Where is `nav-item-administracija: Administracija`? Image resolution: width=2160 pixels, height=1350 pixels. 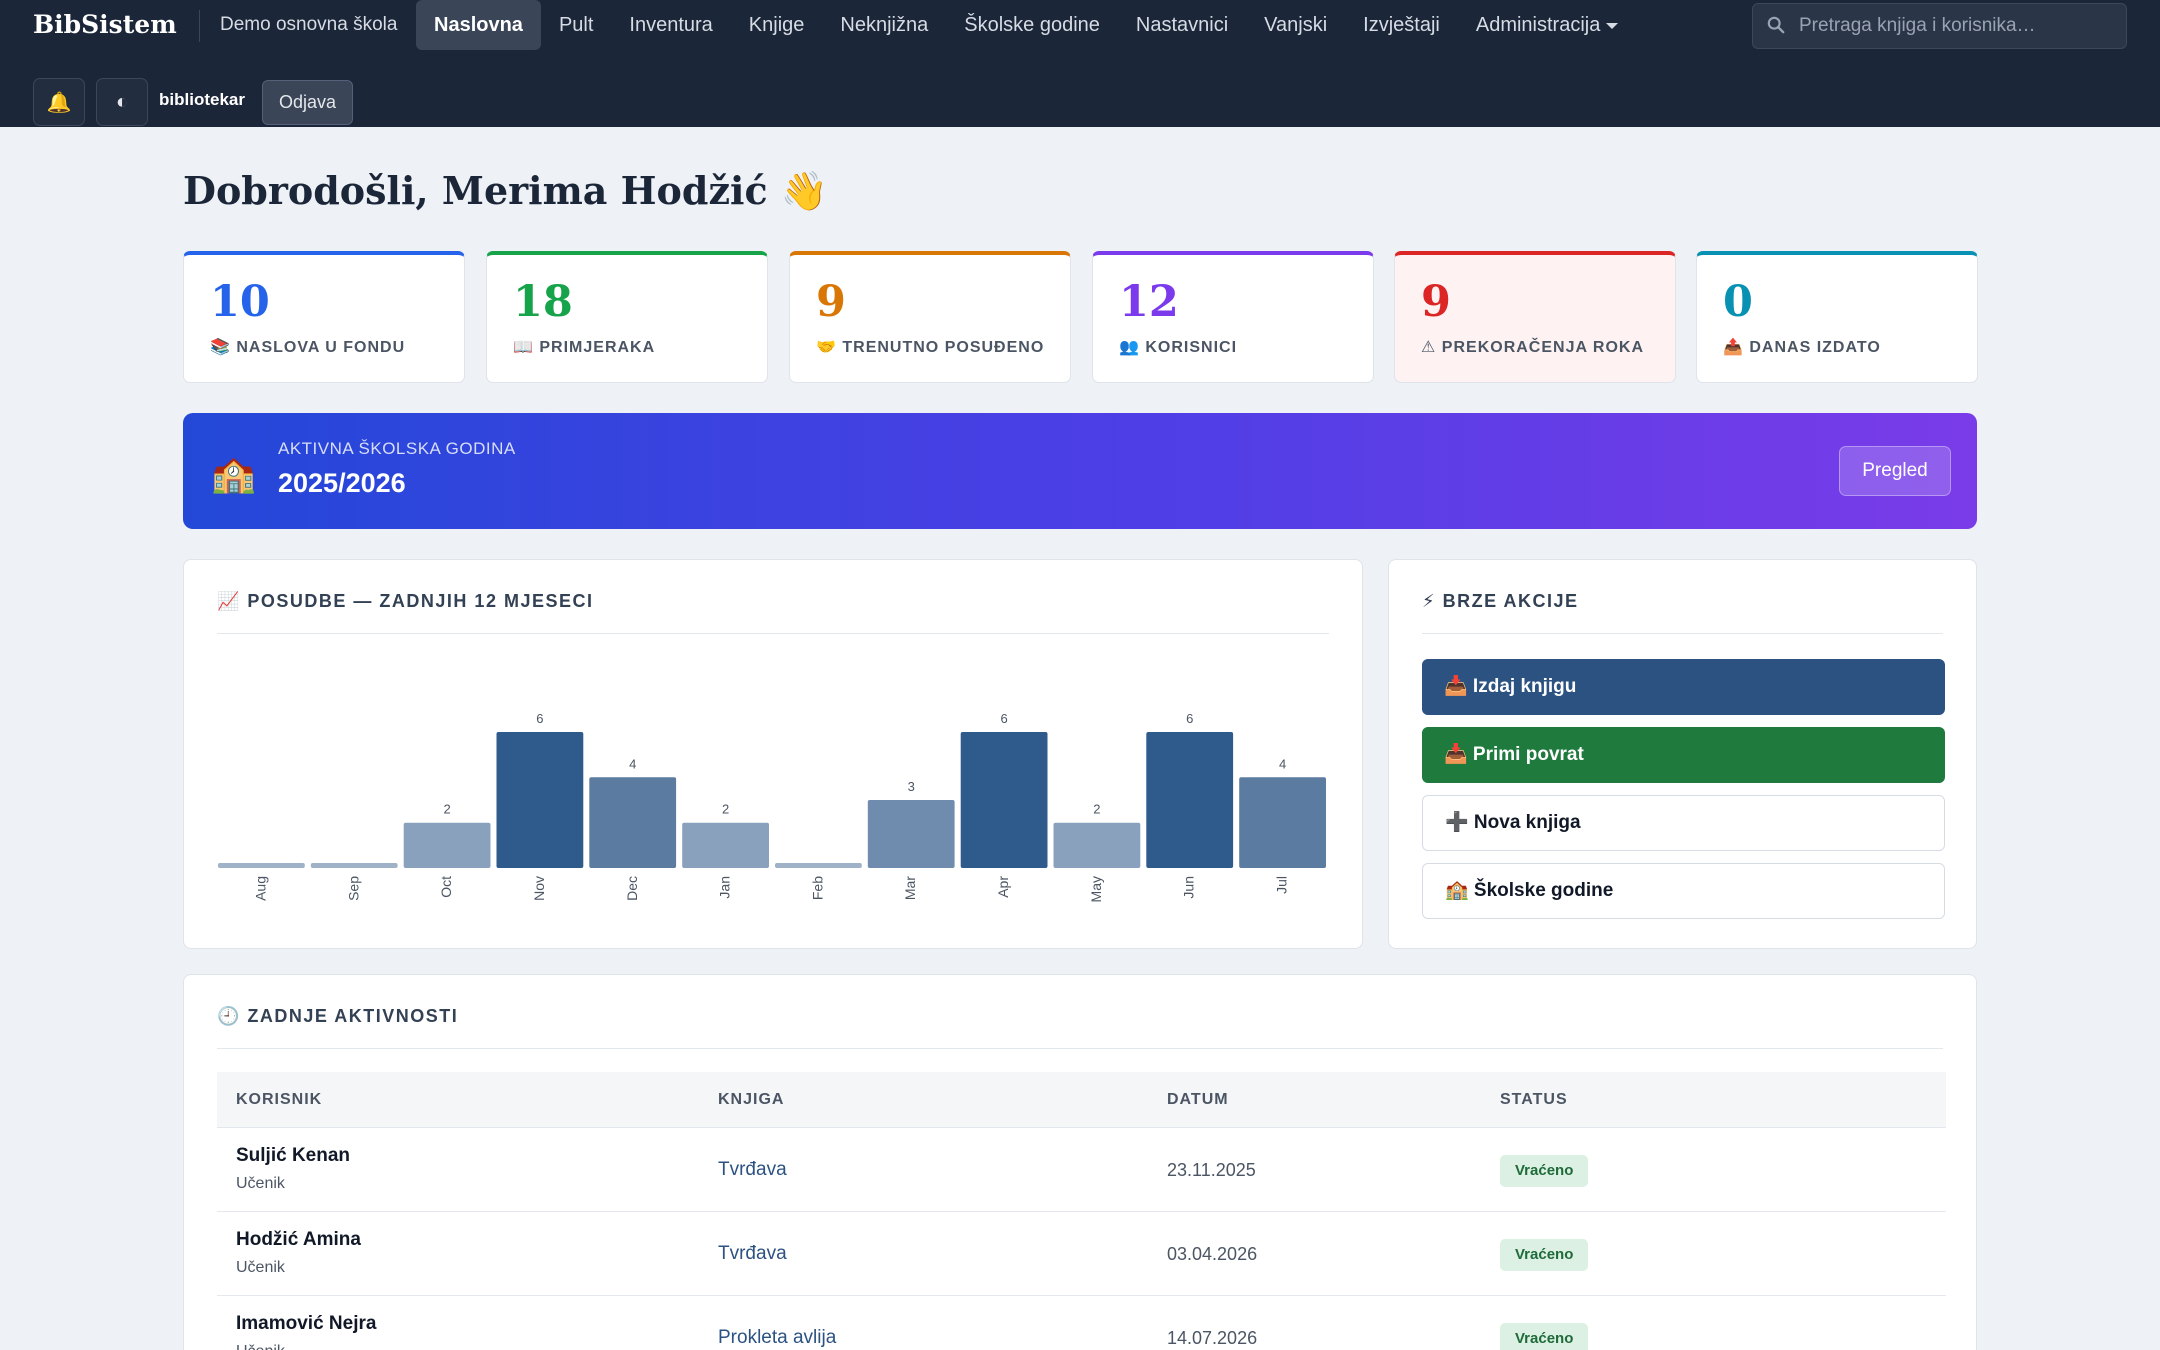
nav-item-administracija: Administracija is located at coordinates (1547, 25).